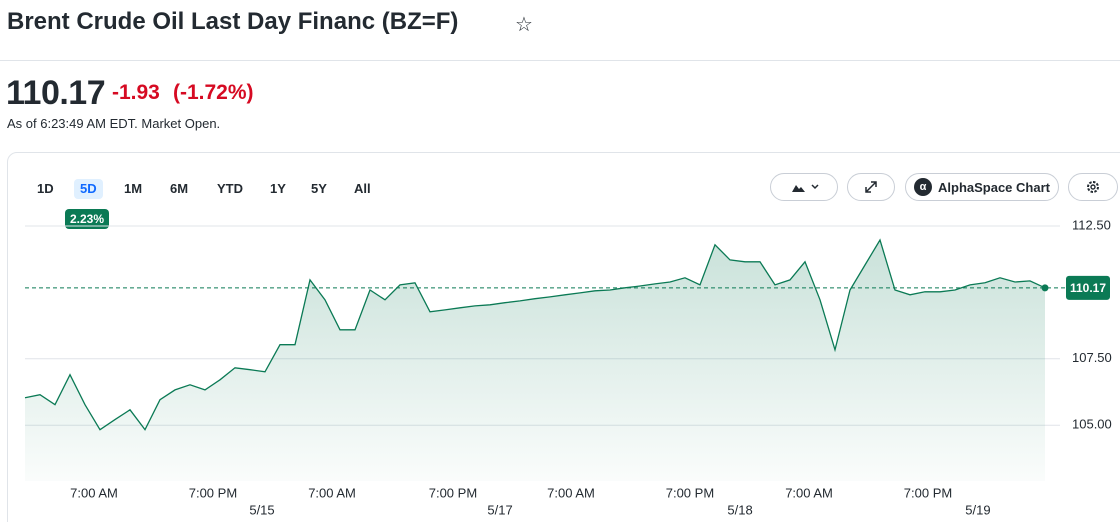 This screenshot has height=522, width=1120. Describe the element at coordinates (45, 188) in the screenshot. I see `range-button: 1D` at that location.